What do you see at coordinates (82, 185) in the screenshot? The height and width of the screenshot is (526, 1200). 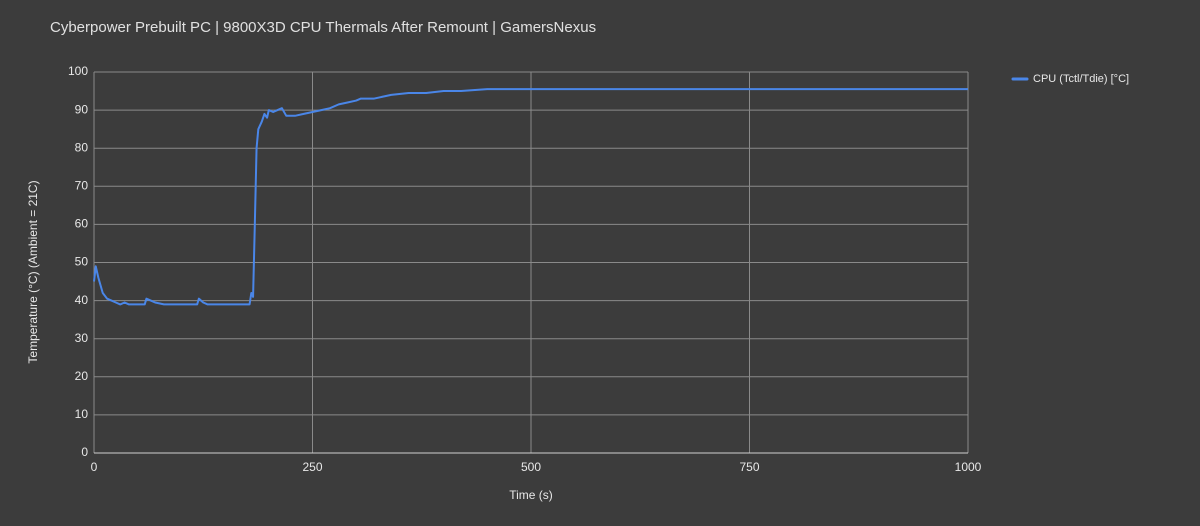 I see `y-tick-label: 70` at bounding box center [82, 185].